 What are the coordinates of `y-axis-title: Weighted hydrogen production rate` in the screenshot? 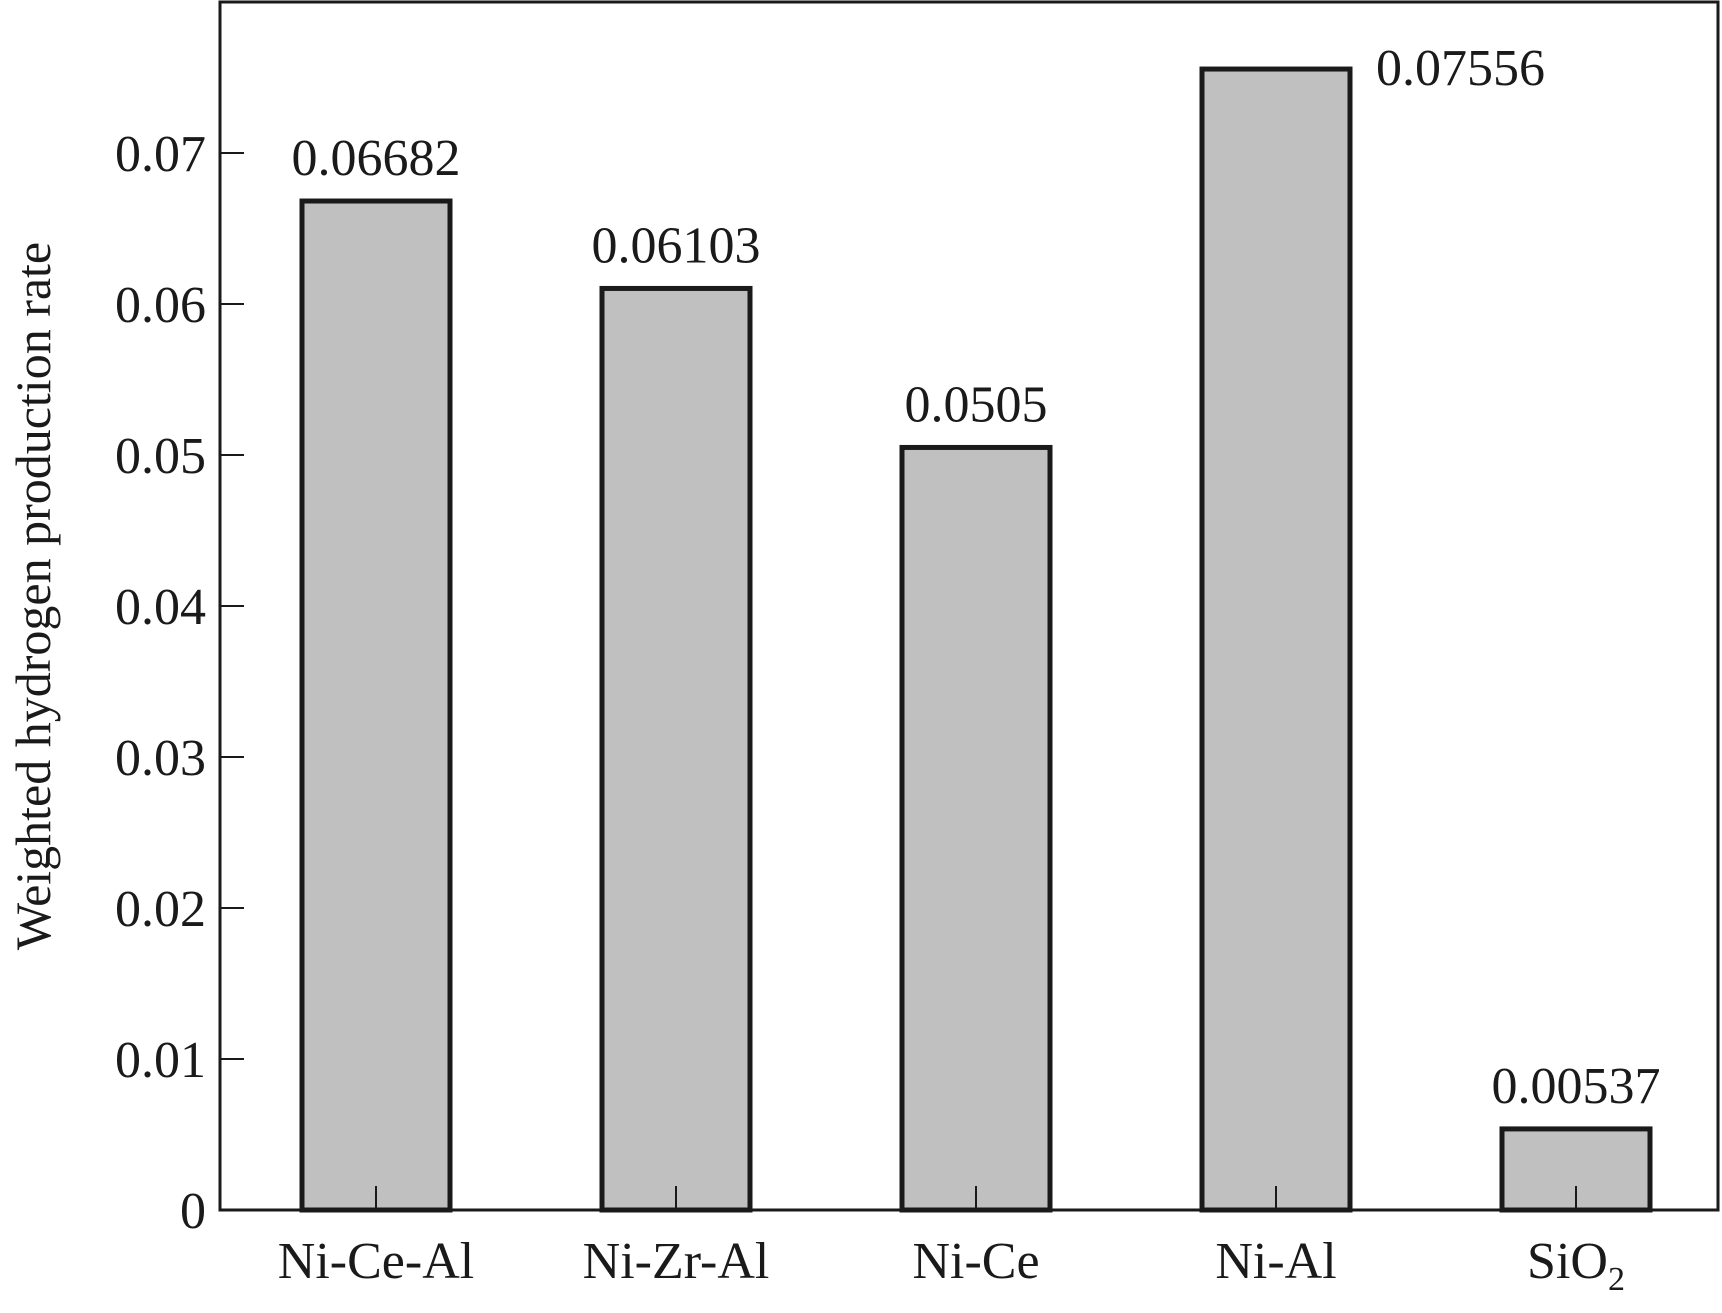 It's located at (33, 596).